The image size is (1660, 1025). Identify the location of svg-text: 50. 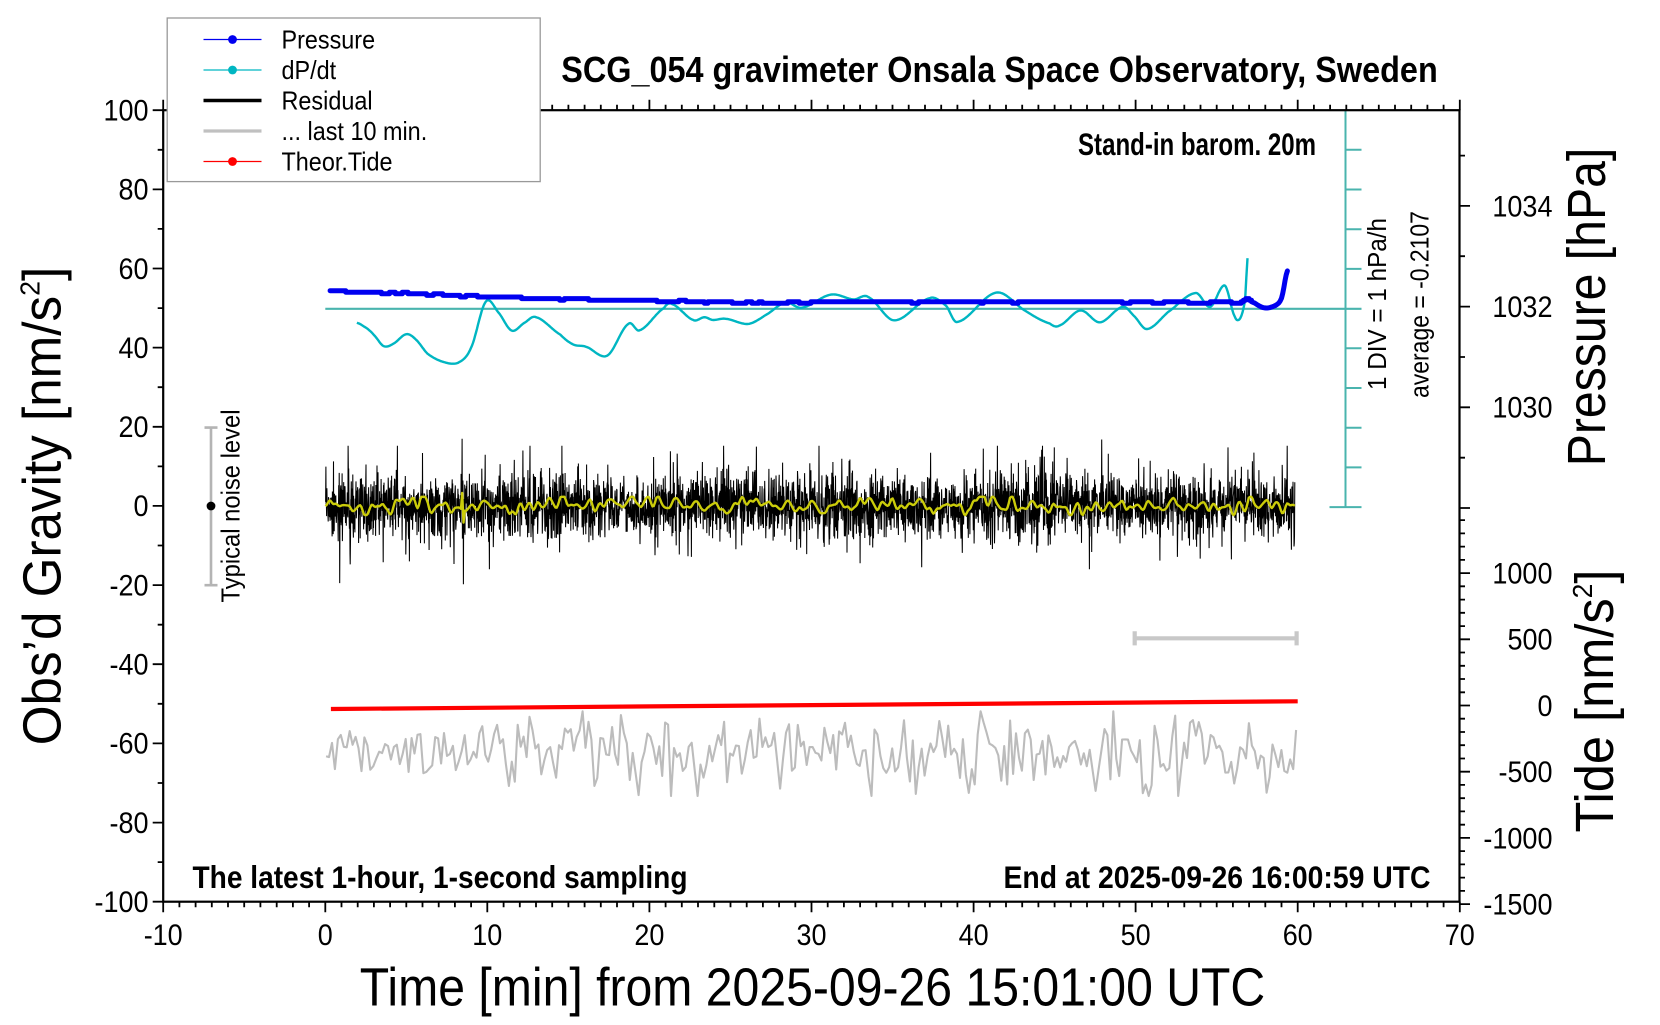
(1136, 935).